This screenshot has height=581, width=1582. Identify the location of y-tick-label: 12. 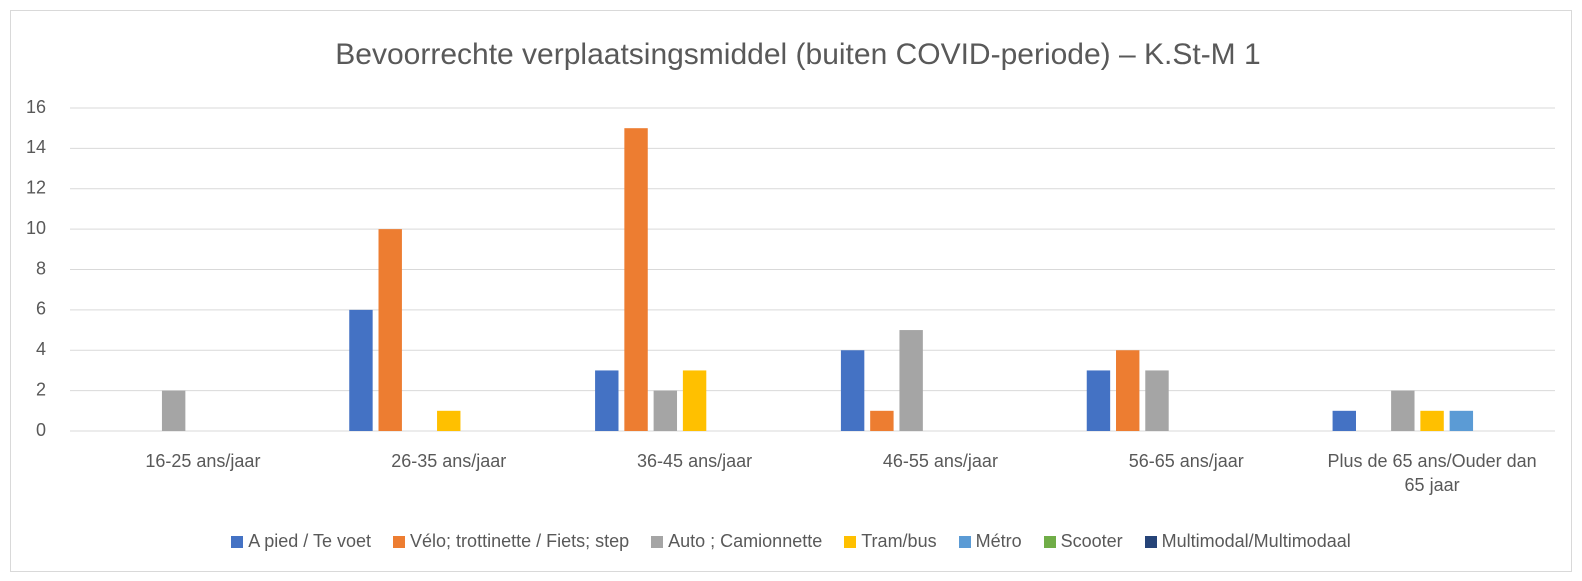
(36, 188).